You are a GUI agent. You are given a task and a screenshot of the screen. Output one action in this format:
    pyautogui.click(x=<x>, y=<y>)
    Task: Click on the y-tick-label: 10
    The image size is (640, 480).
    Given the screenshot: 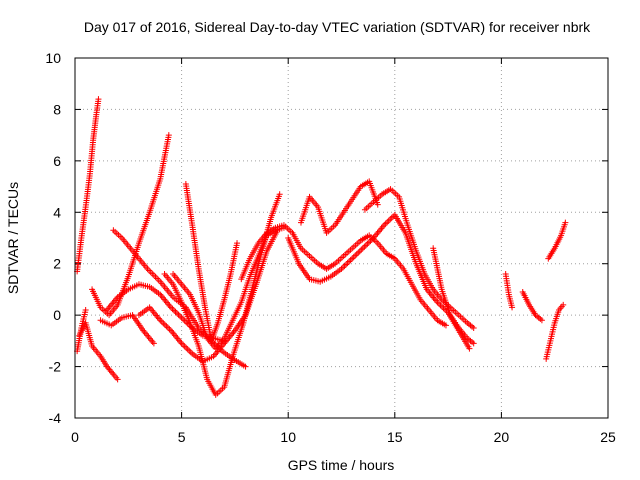 What is the action you would take?
    pyautogui.click(x=53, y=58)
    